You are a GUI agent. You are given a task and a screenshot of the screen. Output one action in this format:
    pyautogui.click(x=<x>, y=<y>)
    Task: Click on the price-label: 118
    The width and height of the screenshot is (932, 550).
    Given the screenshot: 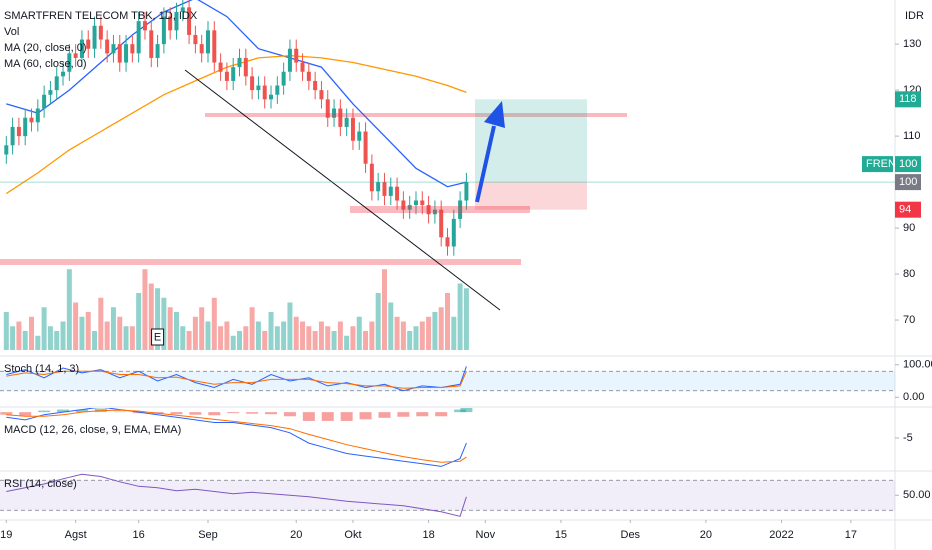 What is the action you would take?
    pyautogui.click(x=908, y=99)
    